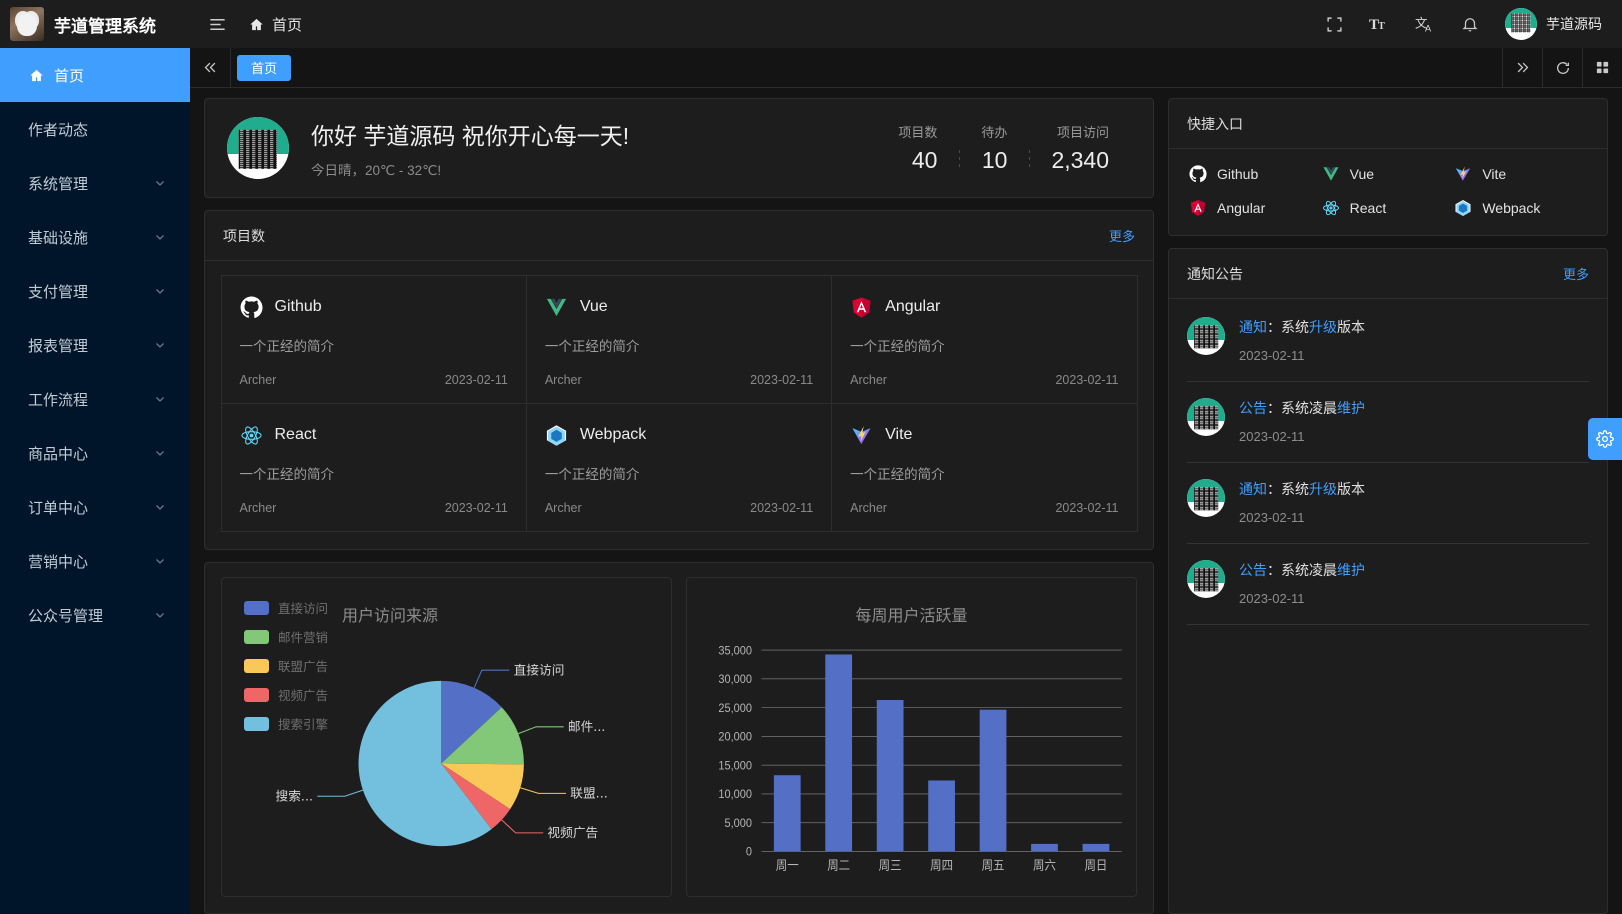 The width and height of the screenshot is (1622, 914). What do you see at coordinates (95, 453) in the screenshot?
I see `sidebar-item-product-center: 商品中心` at bounding box center [95, 453].